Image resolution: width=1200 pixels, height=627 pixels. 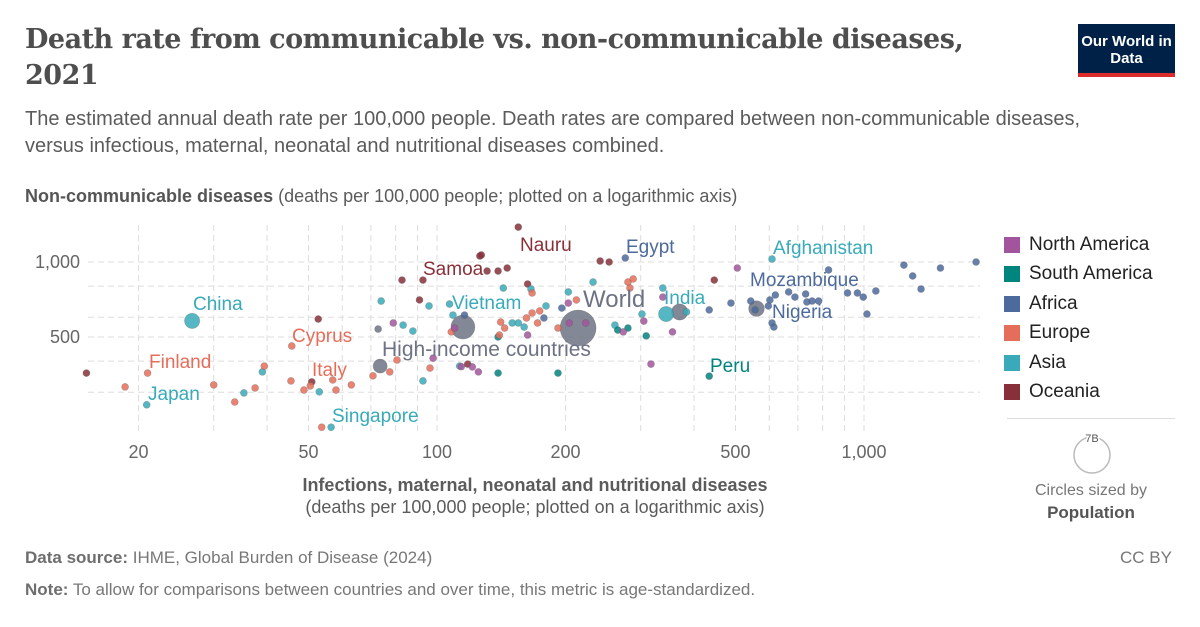 I want to click on data-point-nauru, so click(x=518, y=227).